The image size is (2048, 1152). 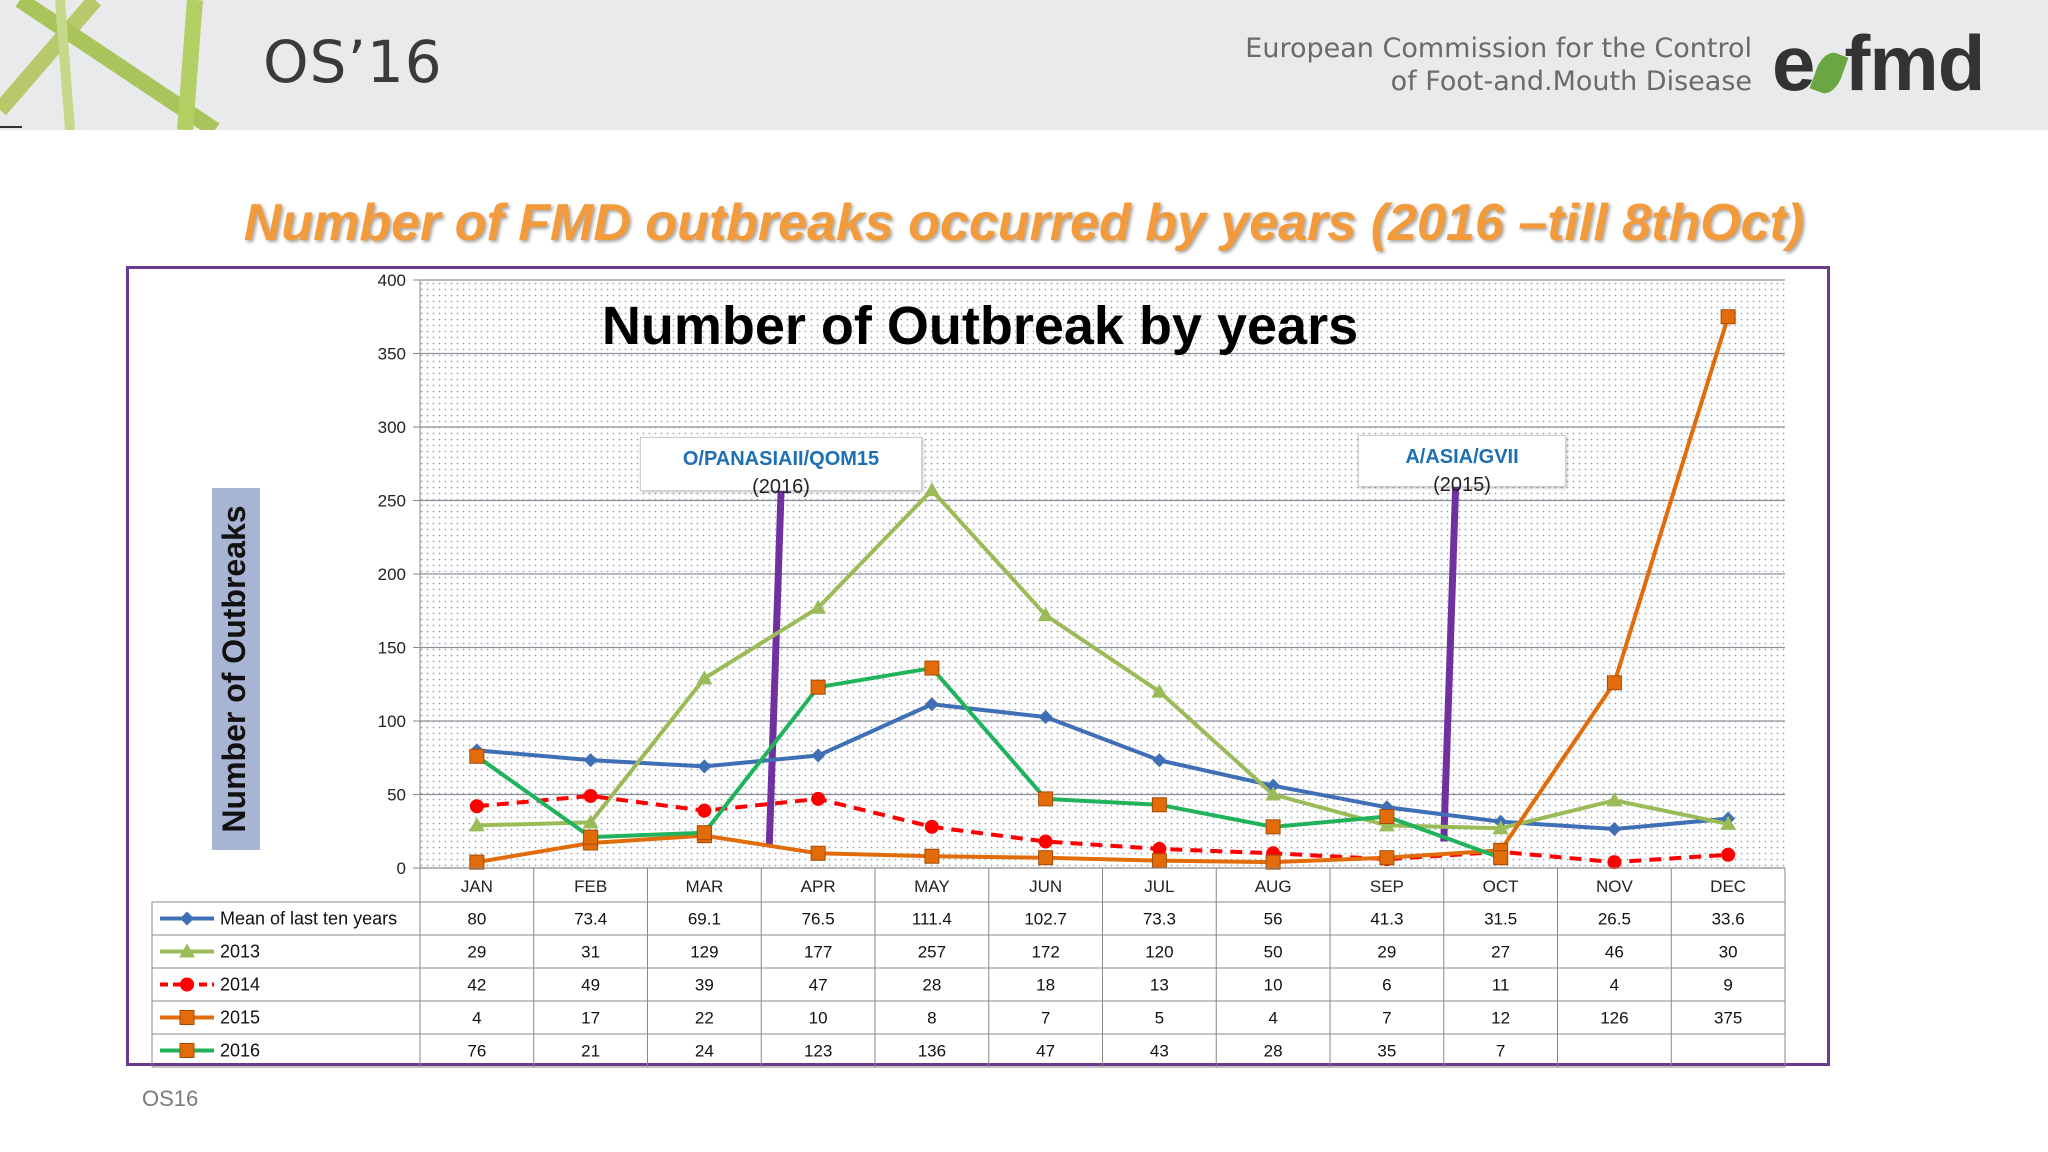 What do you see at coordinates (476, 985) in the screenshot?
I see `table-cell: 42` at bounding box center [476, 985].